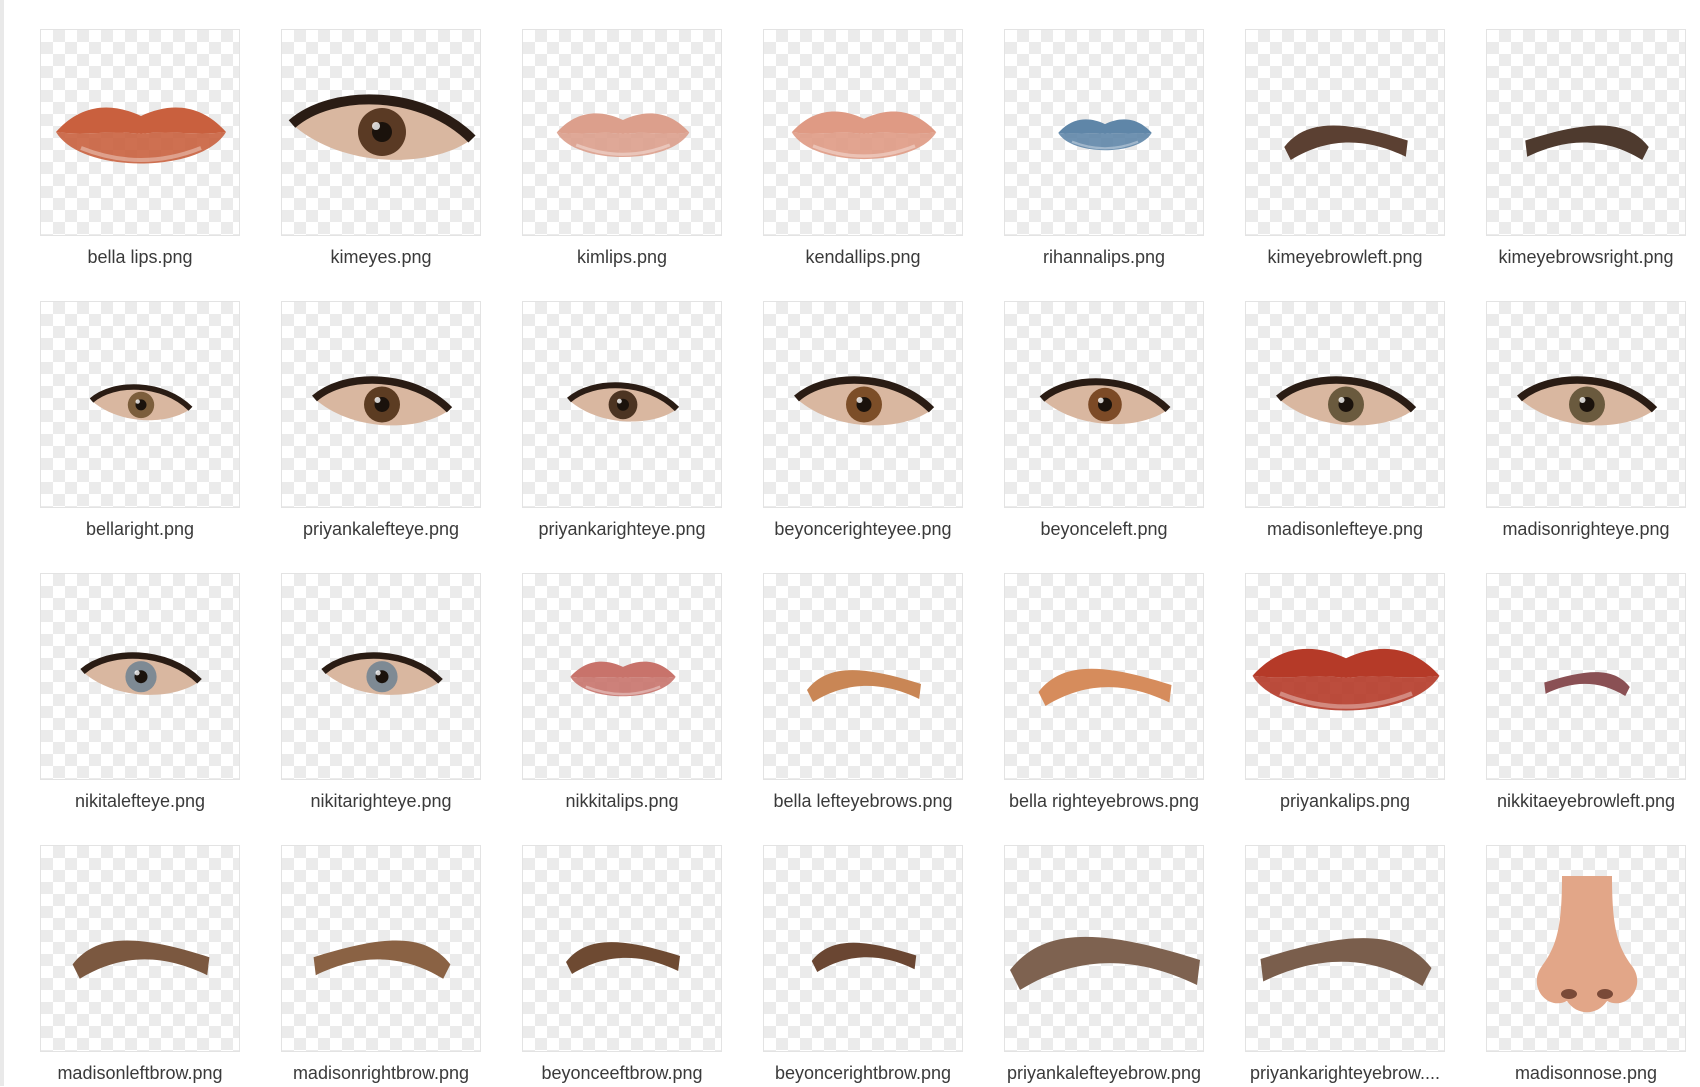 The width and height of the screenshot is (1700, 1087). What do you see at coordinates (863, 1073) in the screenshot?
I see `file-name: beyoncerightbrow.png` at bounding box center [863, 1073].